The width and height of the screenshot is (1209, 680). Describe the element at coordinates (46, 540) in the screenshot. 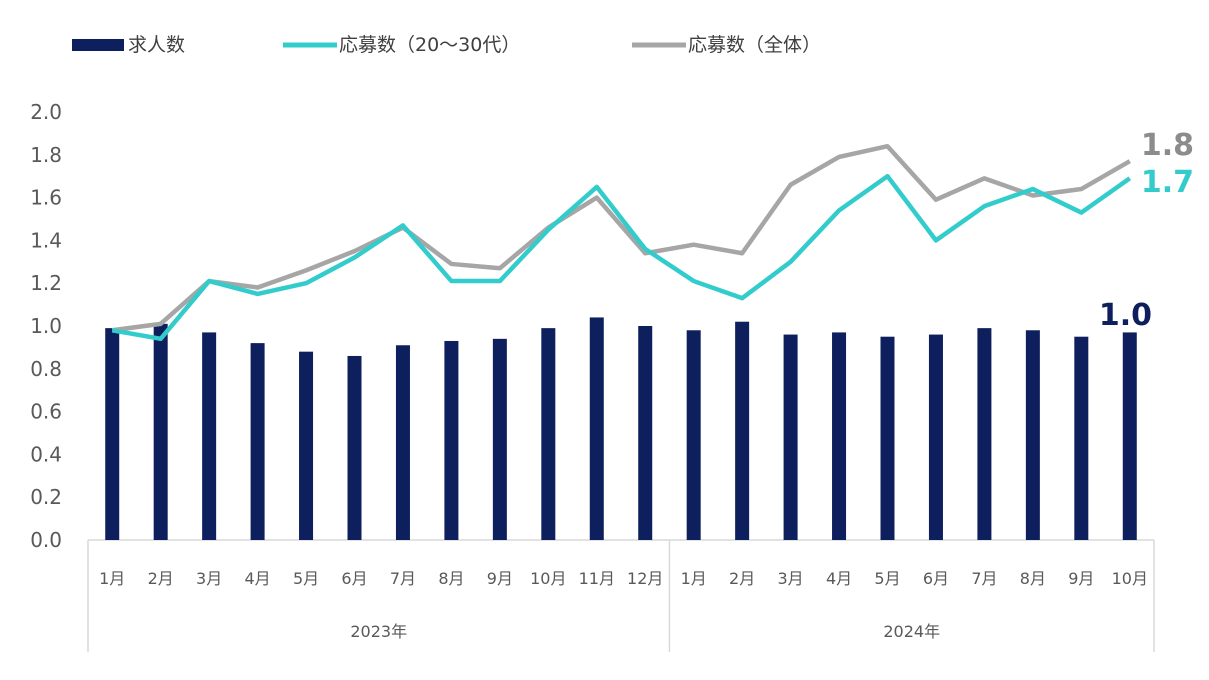

I see `y-tick-label: 0.0` at that location.